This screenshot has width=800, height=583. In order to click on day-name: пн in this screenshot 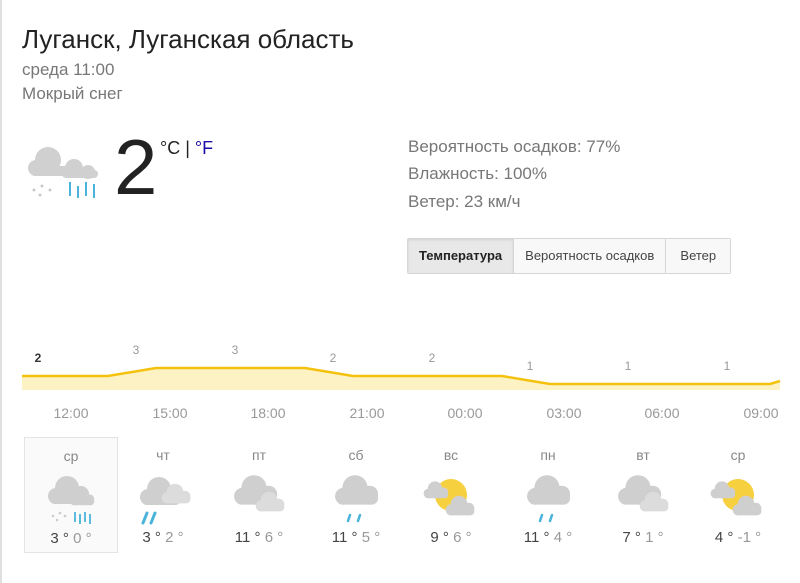, I will do `click(548, 455)`.